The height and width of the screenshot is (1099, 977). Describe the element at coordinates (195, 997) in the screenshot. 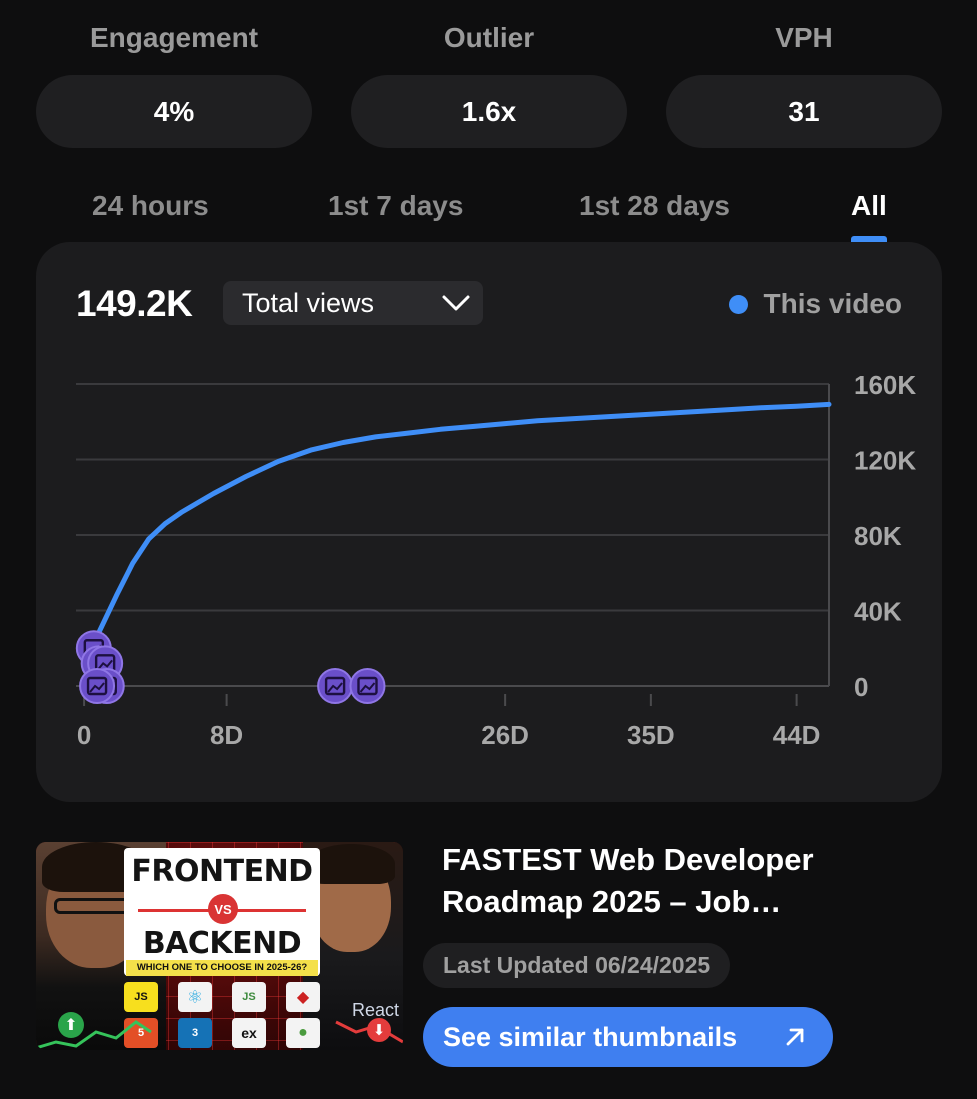

I see `react-logo-icon: ⚛` at that location.